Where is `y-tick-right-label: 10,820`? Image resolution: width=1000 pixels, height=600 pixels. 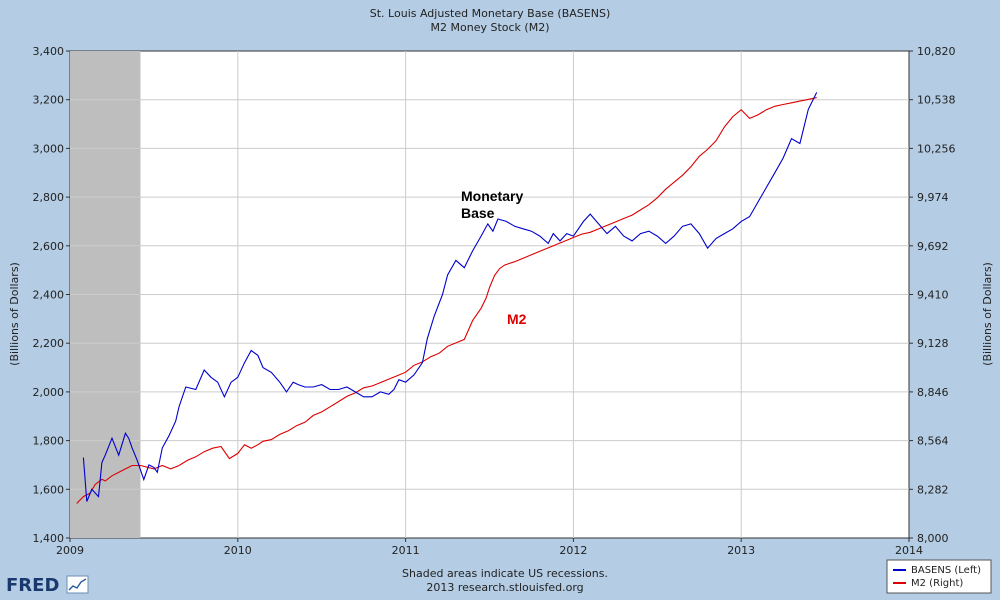
y-tick-right-label: 10,820 is located at coordinates (936, 51).